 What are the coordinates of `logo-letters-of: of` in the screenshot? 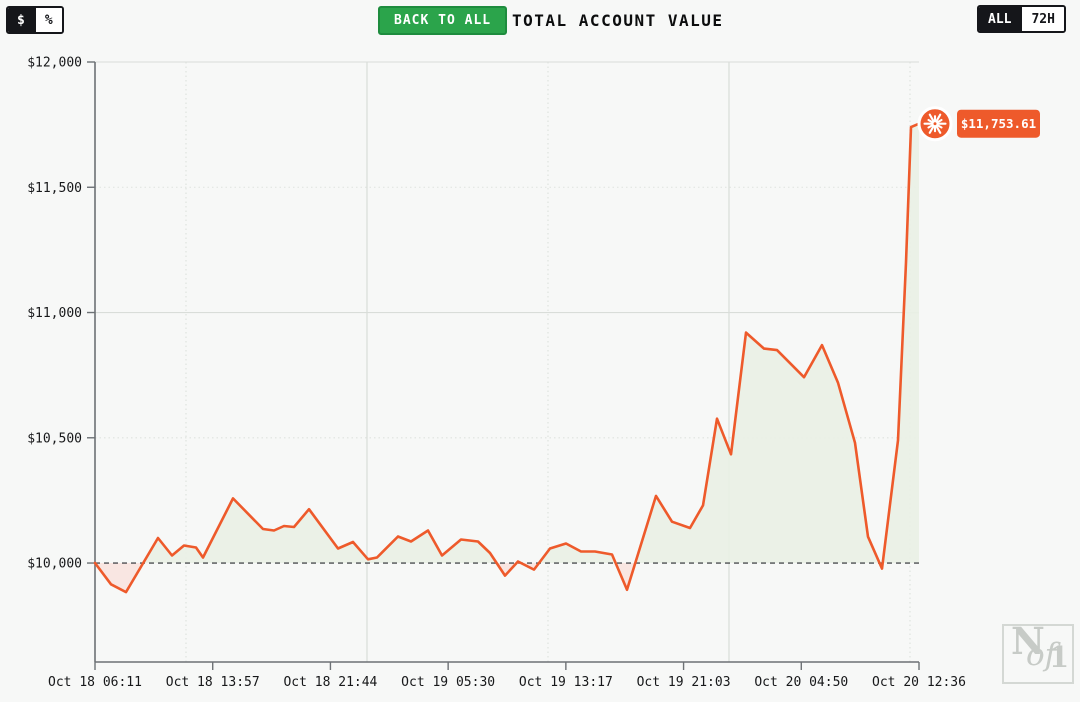 It's located at (1041, 655).